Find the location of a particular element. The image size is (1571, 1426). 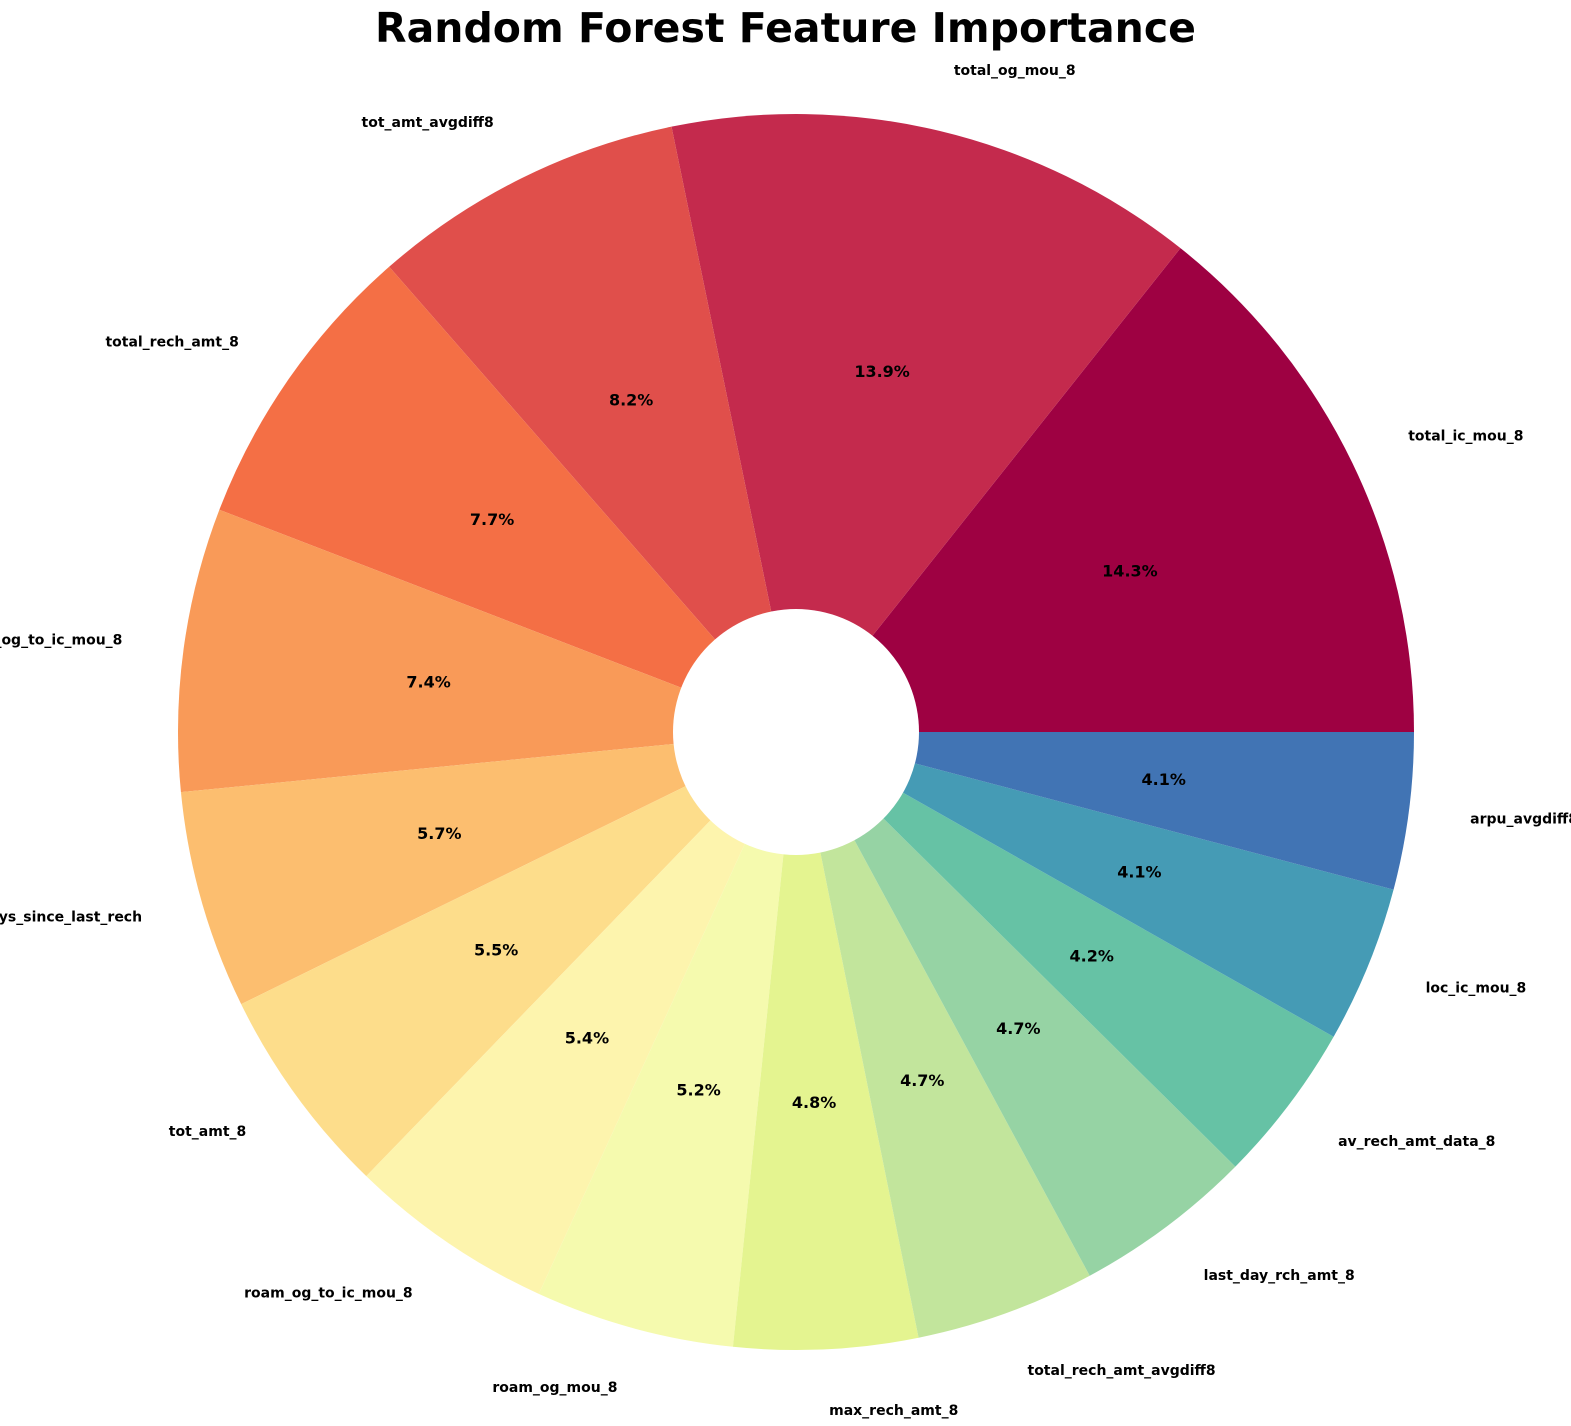

slice-label-total-rech-amt-8: total_rech_amt_8 is located at coordinates (171, 343).